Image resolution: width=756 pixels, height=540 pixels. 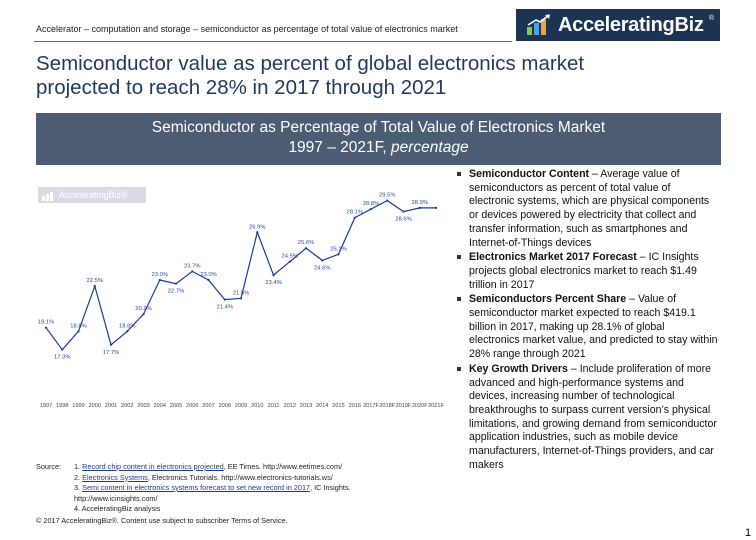 I want to click on x-tick-label: 2013, so click(x=306, y=406).